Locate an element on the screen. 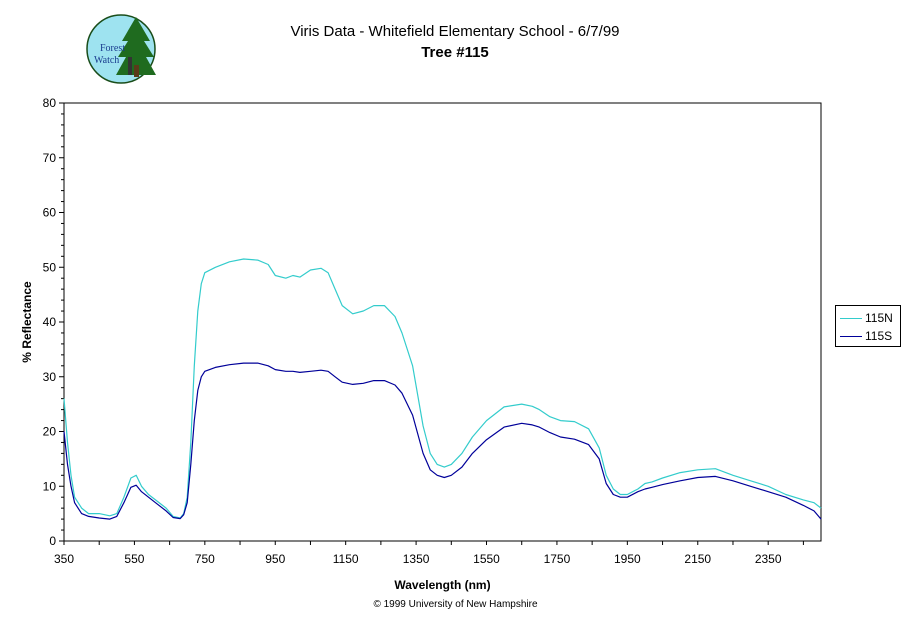  forest-watch-logo: Forest Watch is located at coordinates (121, 49).